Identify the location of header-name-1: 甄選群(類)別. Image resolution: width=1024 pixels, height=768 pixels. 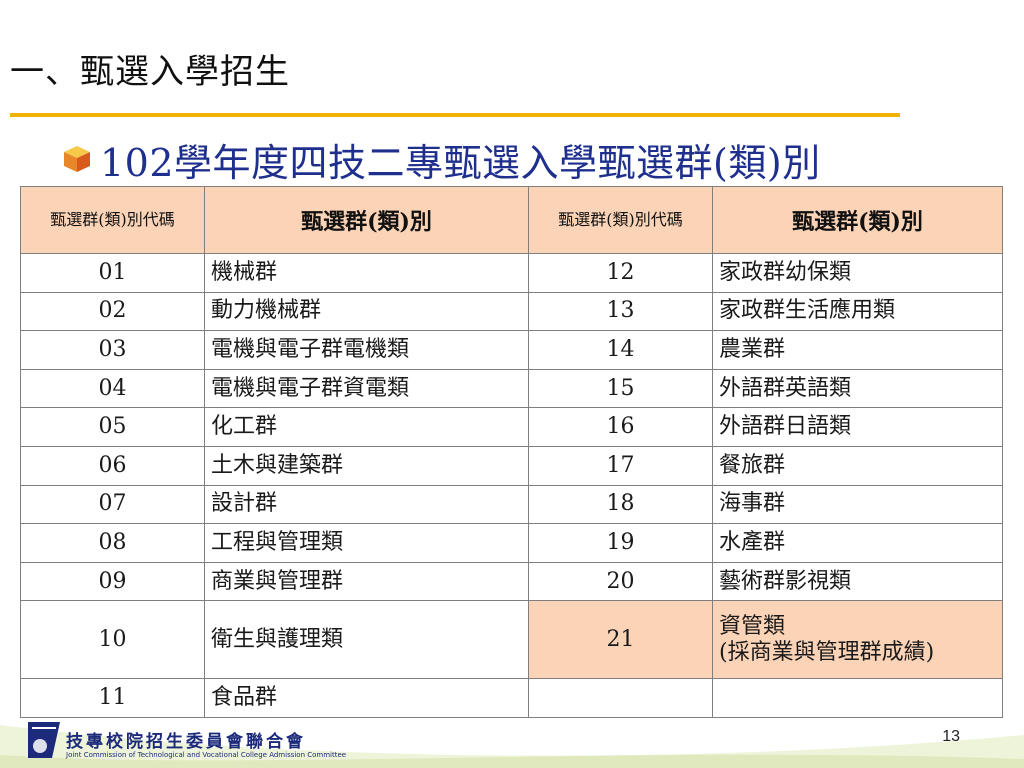
(366, 220).